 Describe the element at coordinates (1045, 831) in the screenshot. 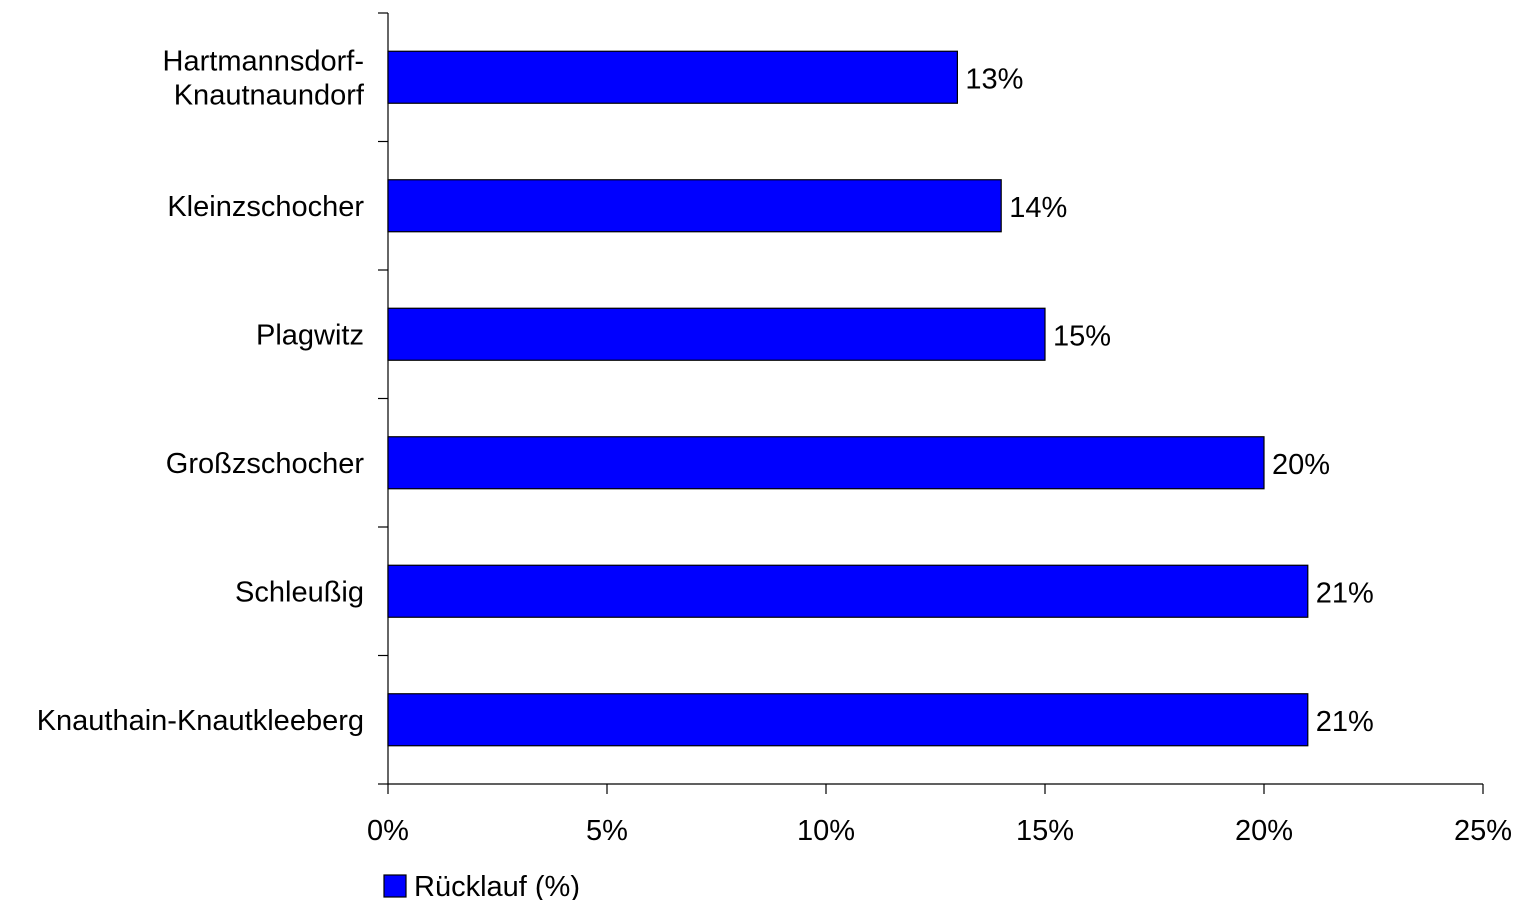

I see `x-tick-label: 15%` at that location.